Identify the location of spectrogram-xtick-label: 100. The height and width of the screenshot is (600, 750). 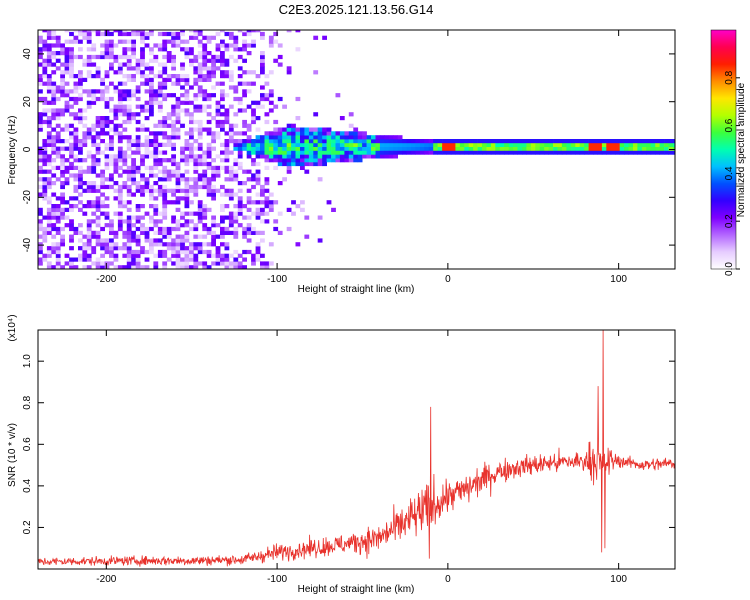
(618, 279).